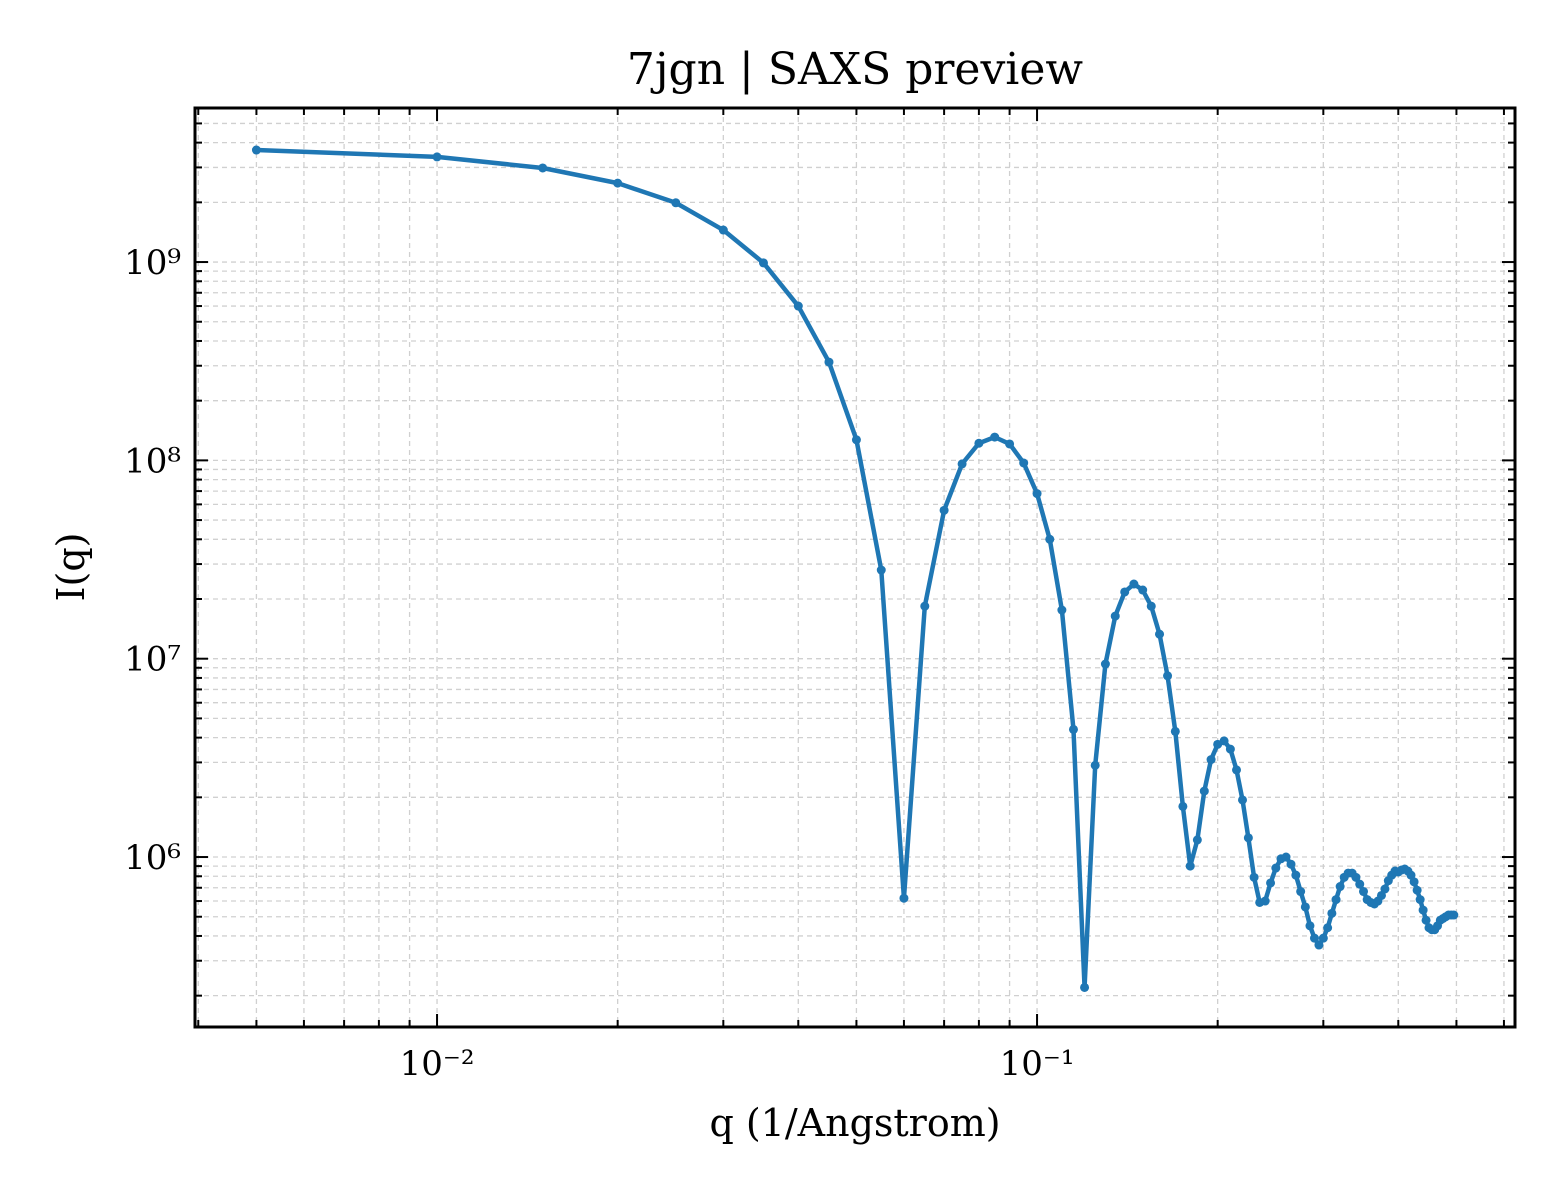 The height and width of the screenshot is (1200, 1560). I want to click on y-tick-label: 10⁷, so click(152, 660).